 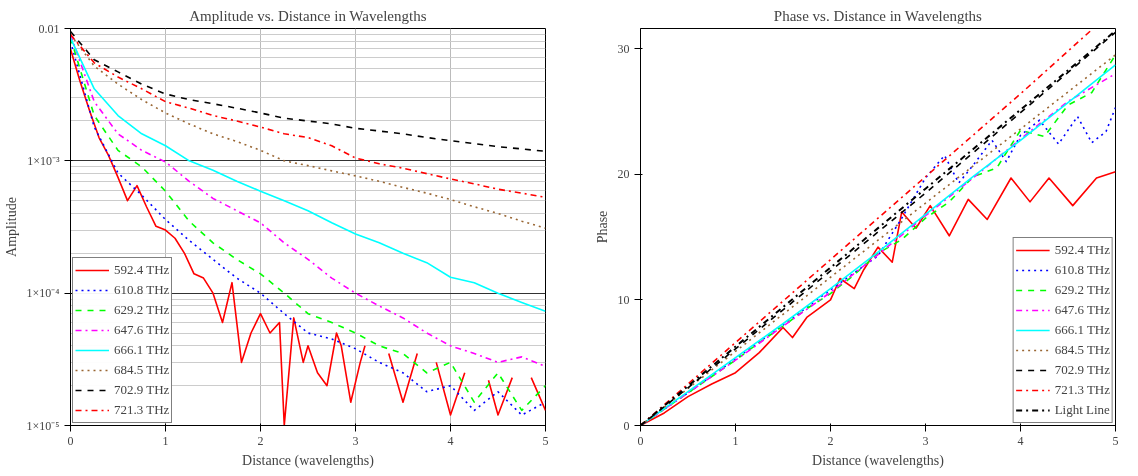 I want to click on y-tick-label: 0.01, so click(x=49, y=28).